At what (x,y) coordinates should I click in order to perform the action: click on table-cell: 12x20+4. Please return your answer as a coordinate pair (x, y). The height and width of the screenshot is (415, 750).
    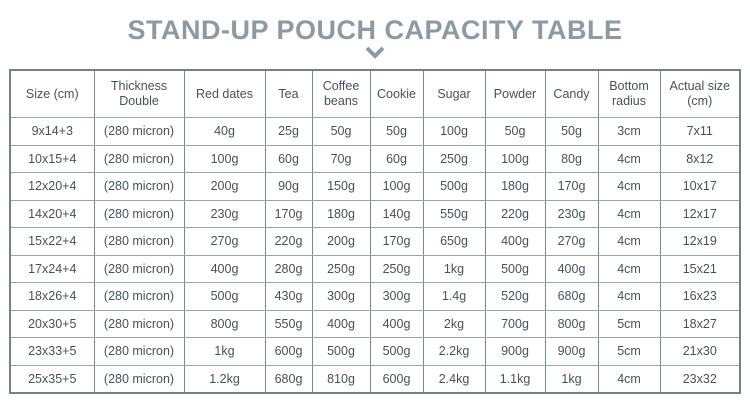
    Looking at the image, I should click on (52, 186).